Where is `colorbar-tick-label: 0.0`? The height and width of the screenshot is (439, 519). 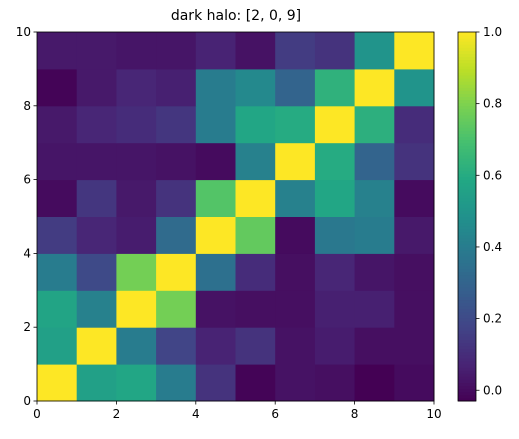 colorbar-tick-label: 0.0 is located at coordinates (492, 390).